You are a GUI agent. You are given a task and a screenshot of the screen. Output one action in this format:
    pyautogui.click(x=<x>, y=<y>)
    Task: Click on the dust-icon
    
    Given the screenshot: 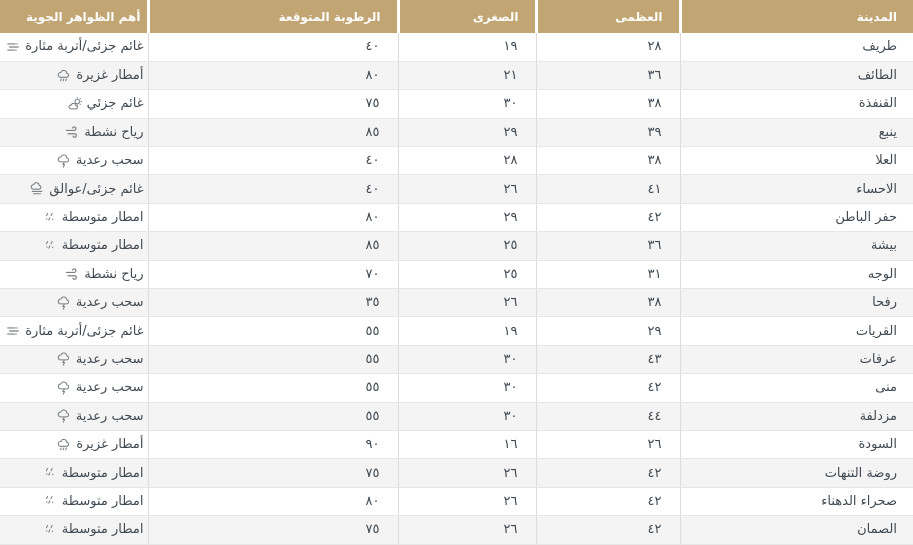 What is the action you would take?
    pyautogui.click(x=13, y=47)
    